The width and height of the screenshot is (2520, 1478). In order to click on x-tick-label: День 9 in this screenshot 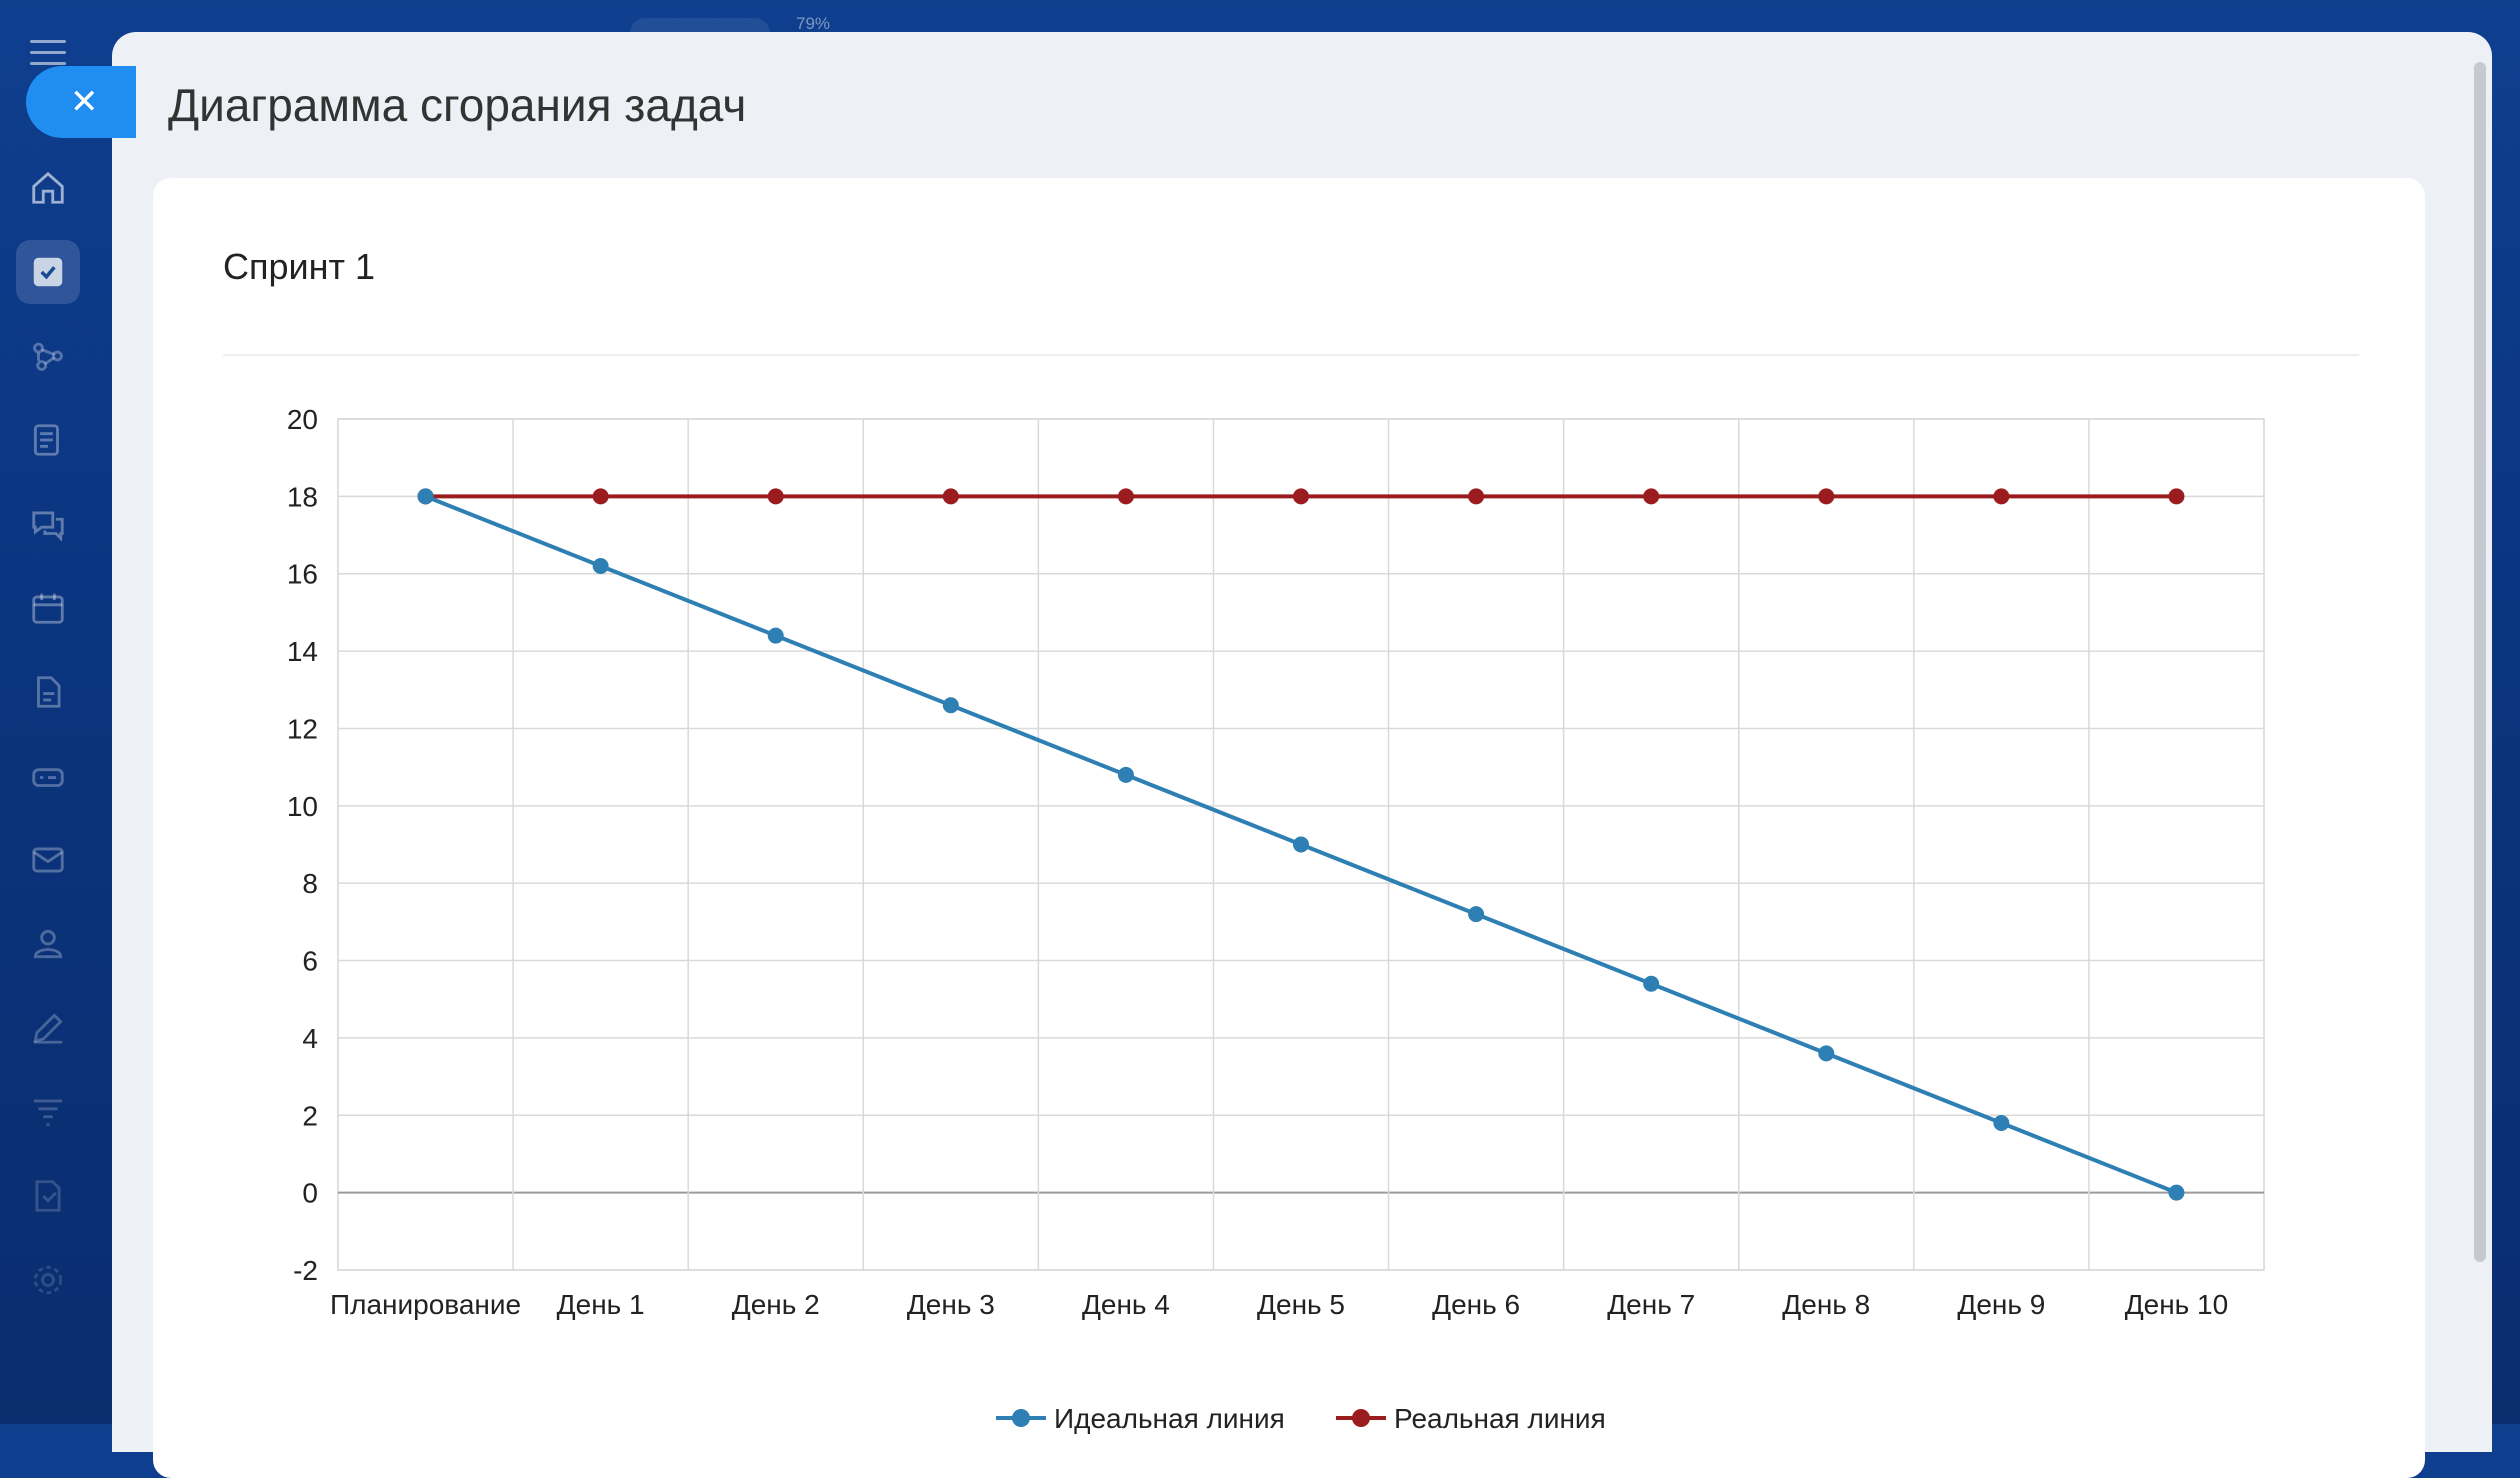, I will do `click(2001, 1304)`.